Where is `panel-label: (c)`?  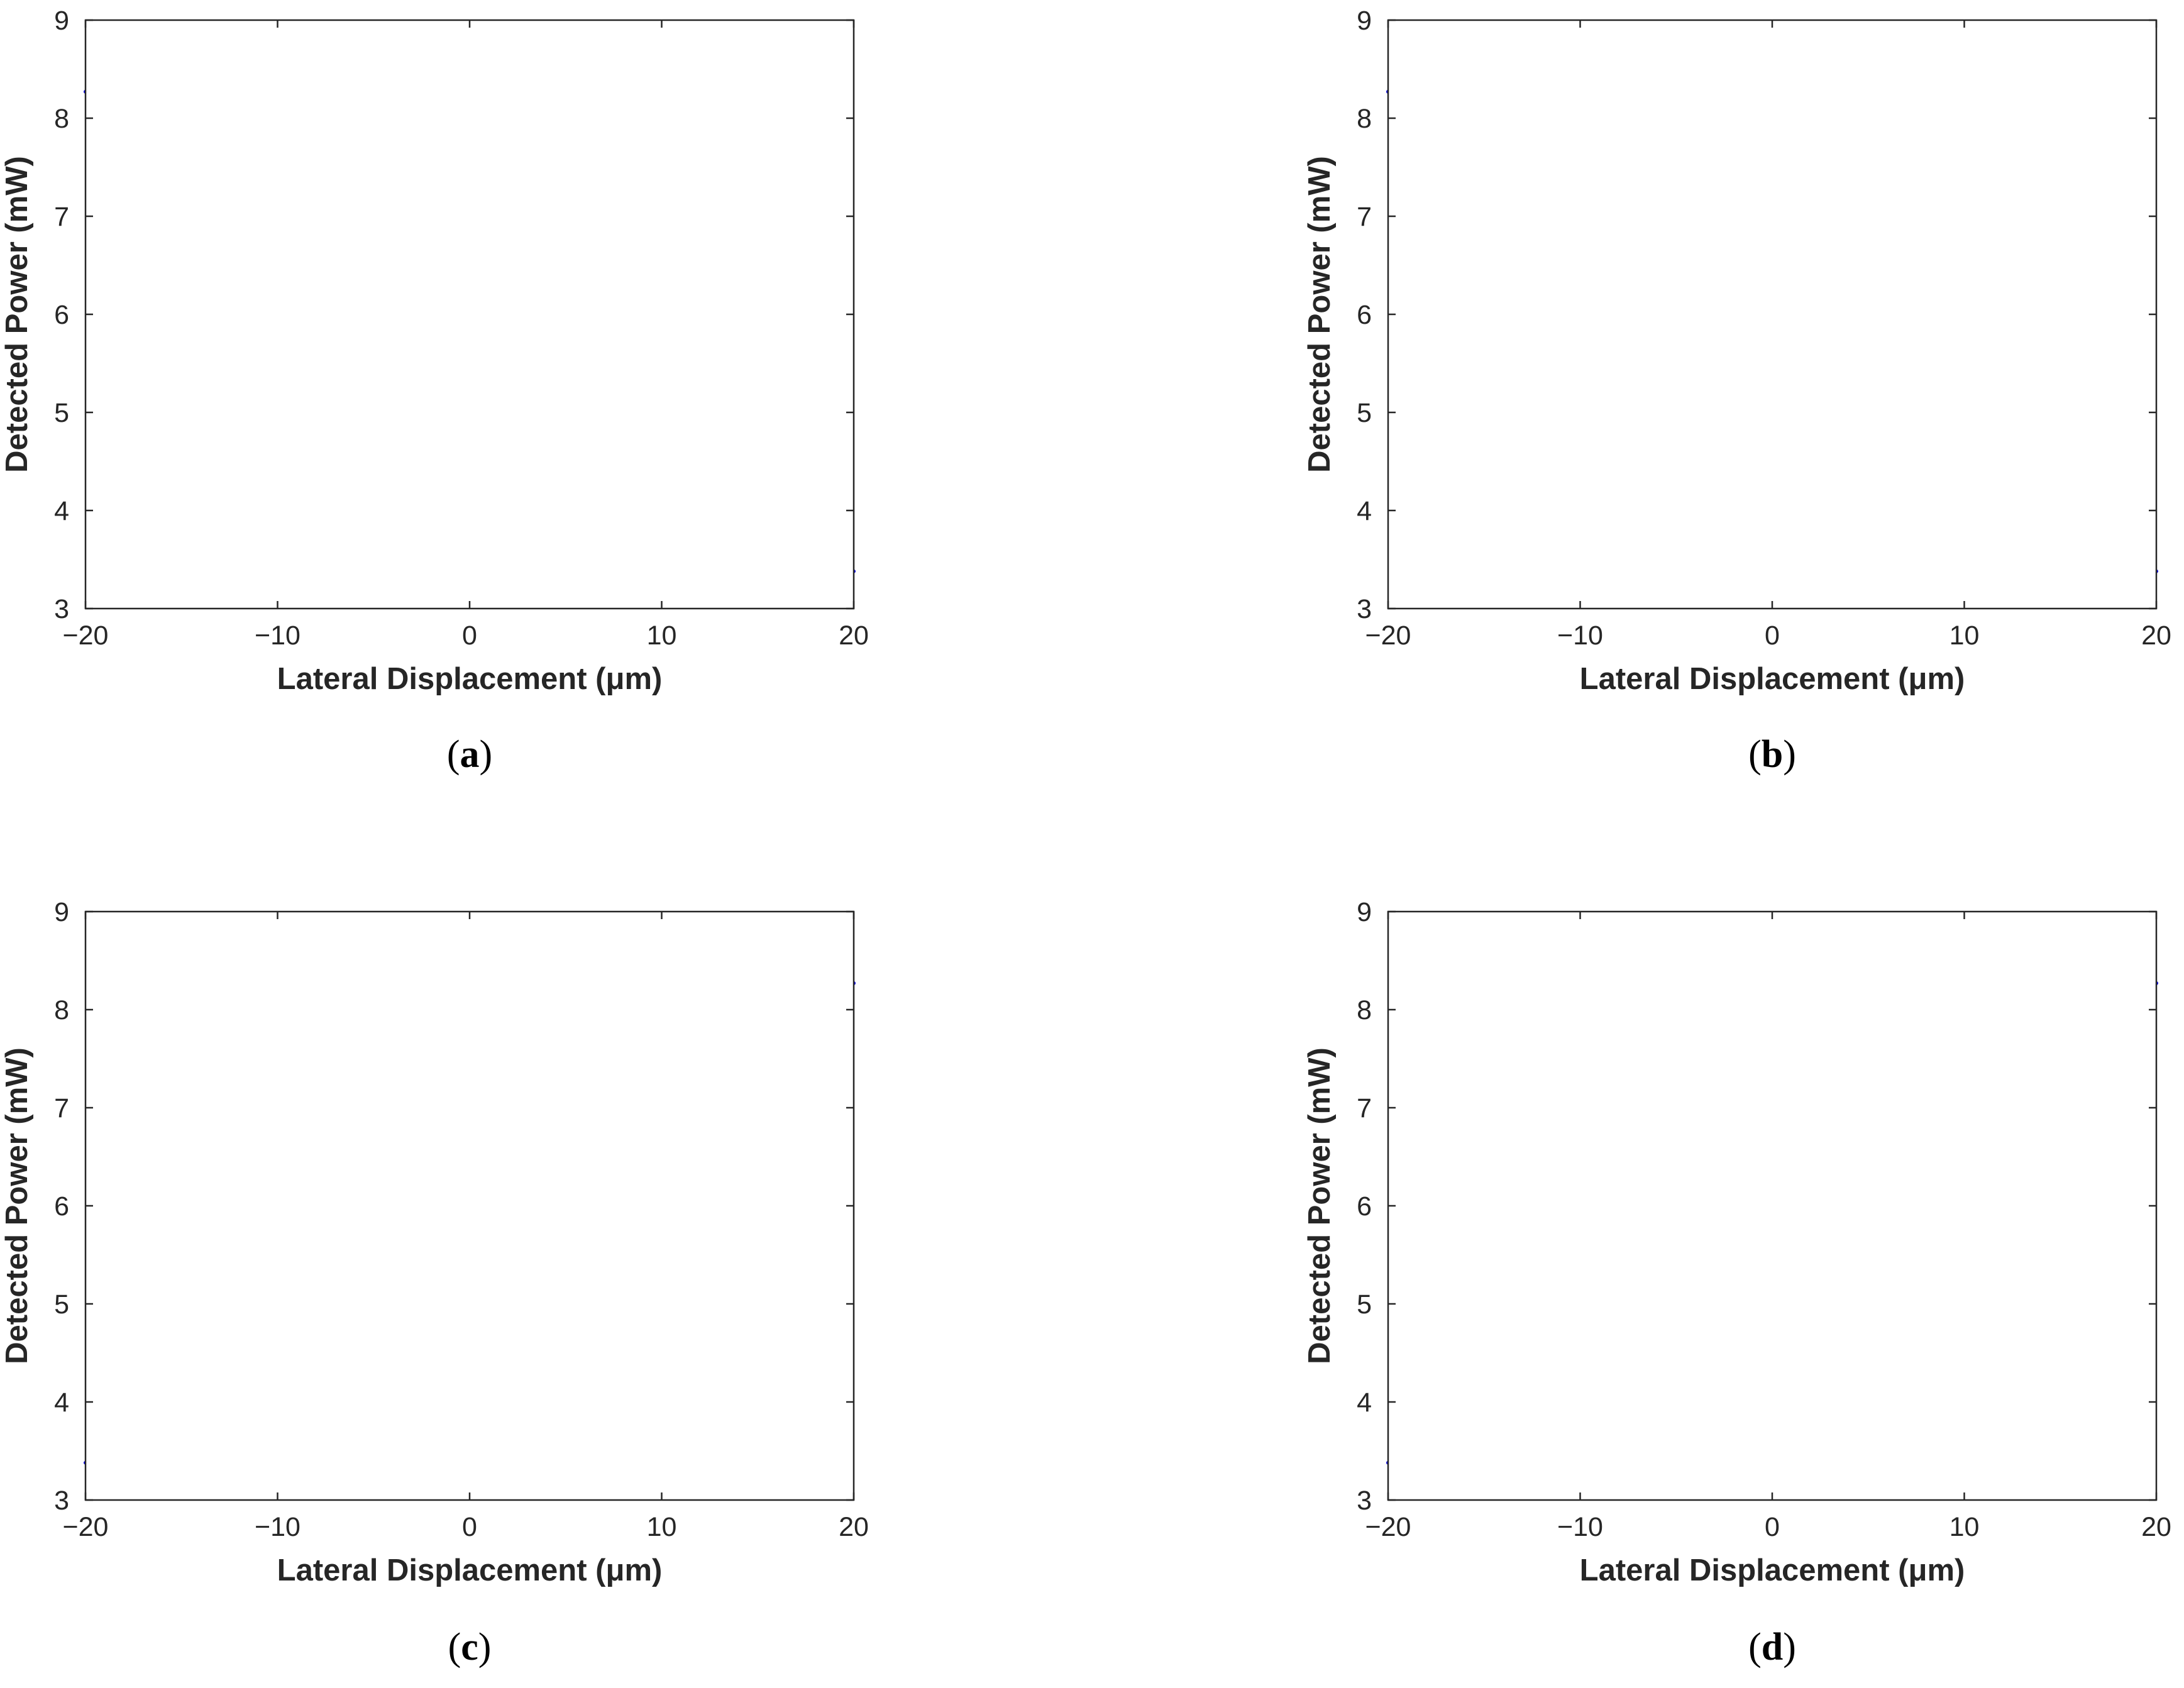
panel-label: (c) is located at coordinates (470, 1647).